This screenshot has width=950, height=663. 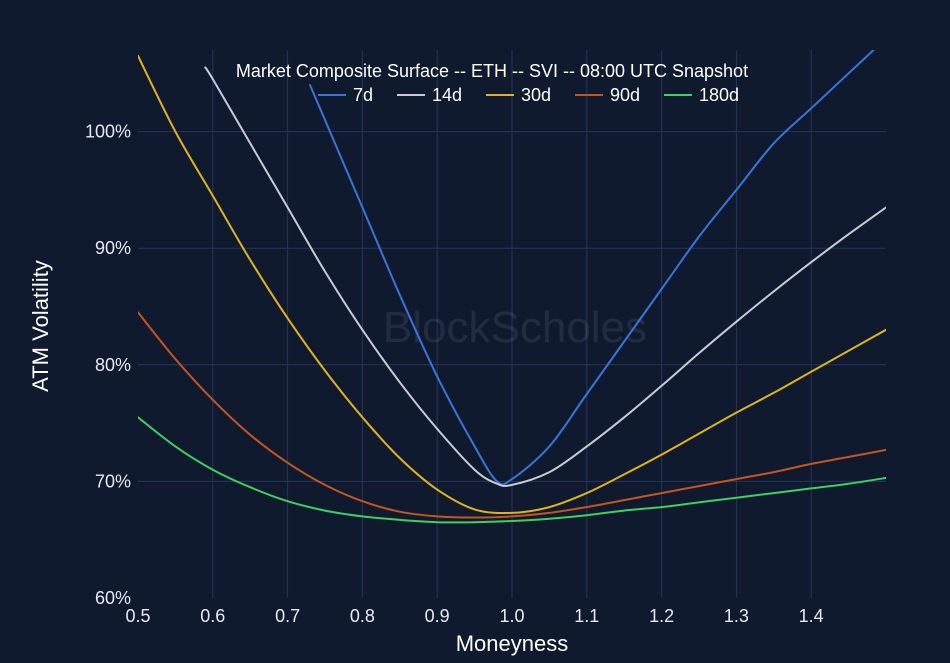 What do you see at coordinates (512, 470) in the screenshot?
I see `series-line-180d` at bounding box center [512, 470].